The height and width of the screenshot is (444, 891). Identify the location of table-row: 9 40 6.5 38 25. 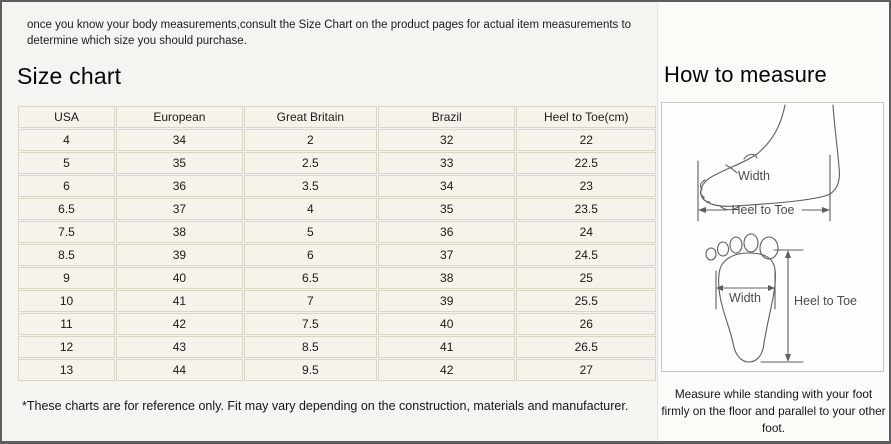
(337, 278).